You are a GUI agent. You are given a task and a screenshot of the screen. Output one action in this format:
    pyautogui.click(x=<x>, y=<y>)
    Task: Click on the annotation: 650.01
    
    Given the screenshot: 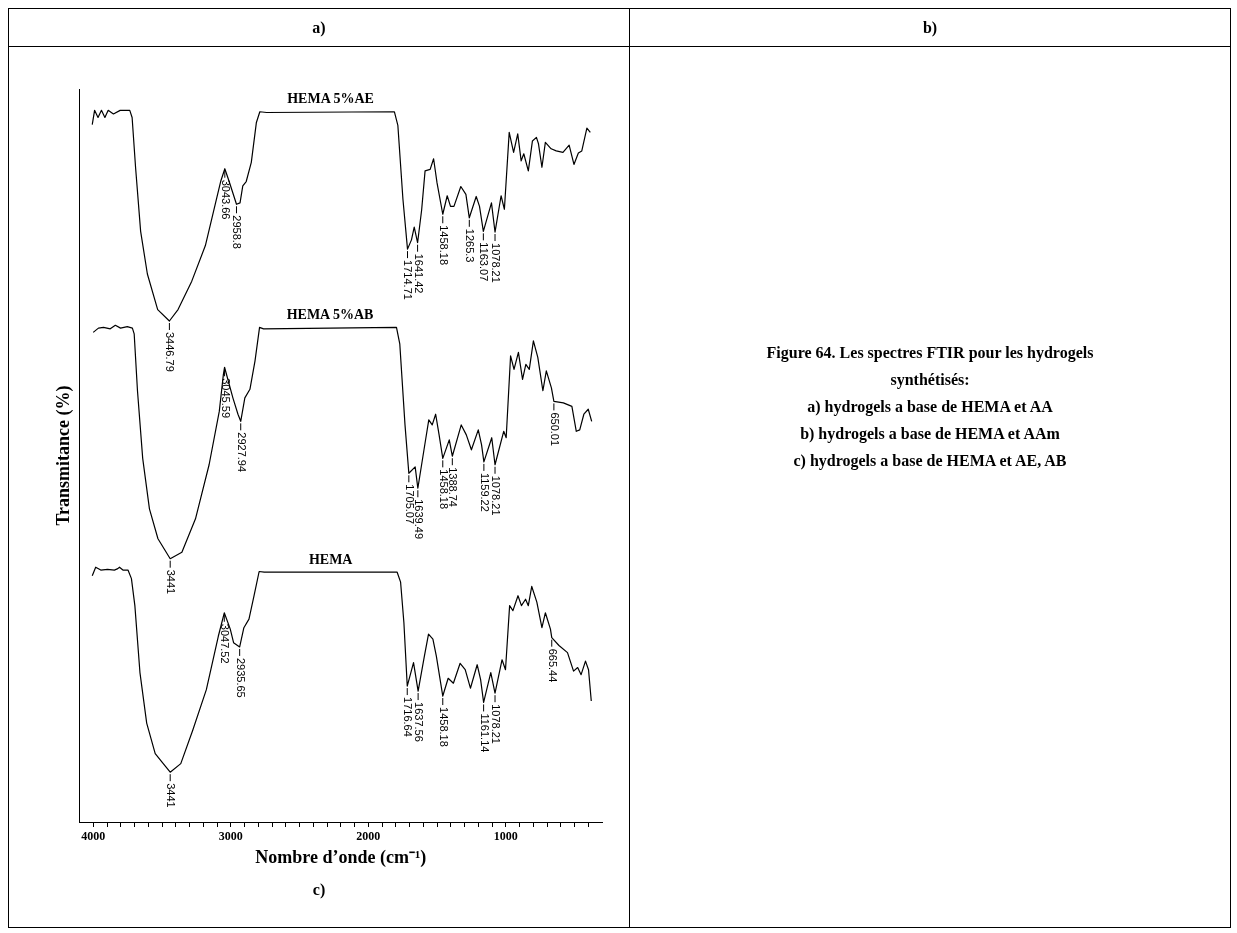 What is the action you would take?
    pyautogui.click(x=554, y=429)
    